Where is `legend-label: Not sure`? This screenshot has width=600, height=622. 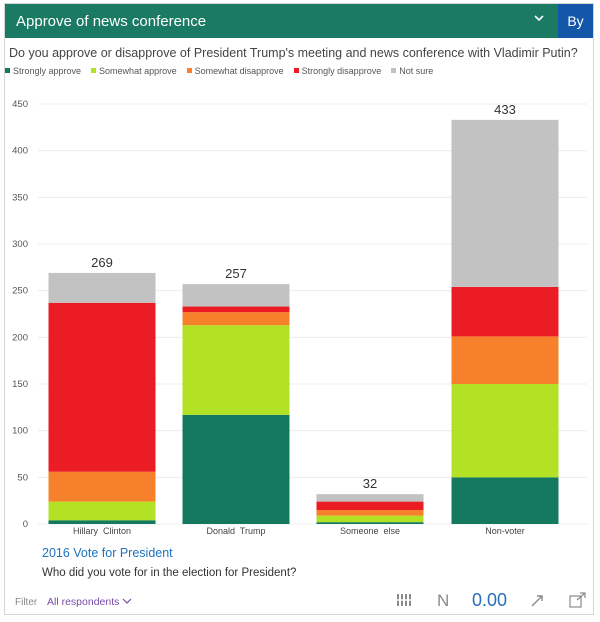
legend-label: Not sure is located at coordinates (416, 71).